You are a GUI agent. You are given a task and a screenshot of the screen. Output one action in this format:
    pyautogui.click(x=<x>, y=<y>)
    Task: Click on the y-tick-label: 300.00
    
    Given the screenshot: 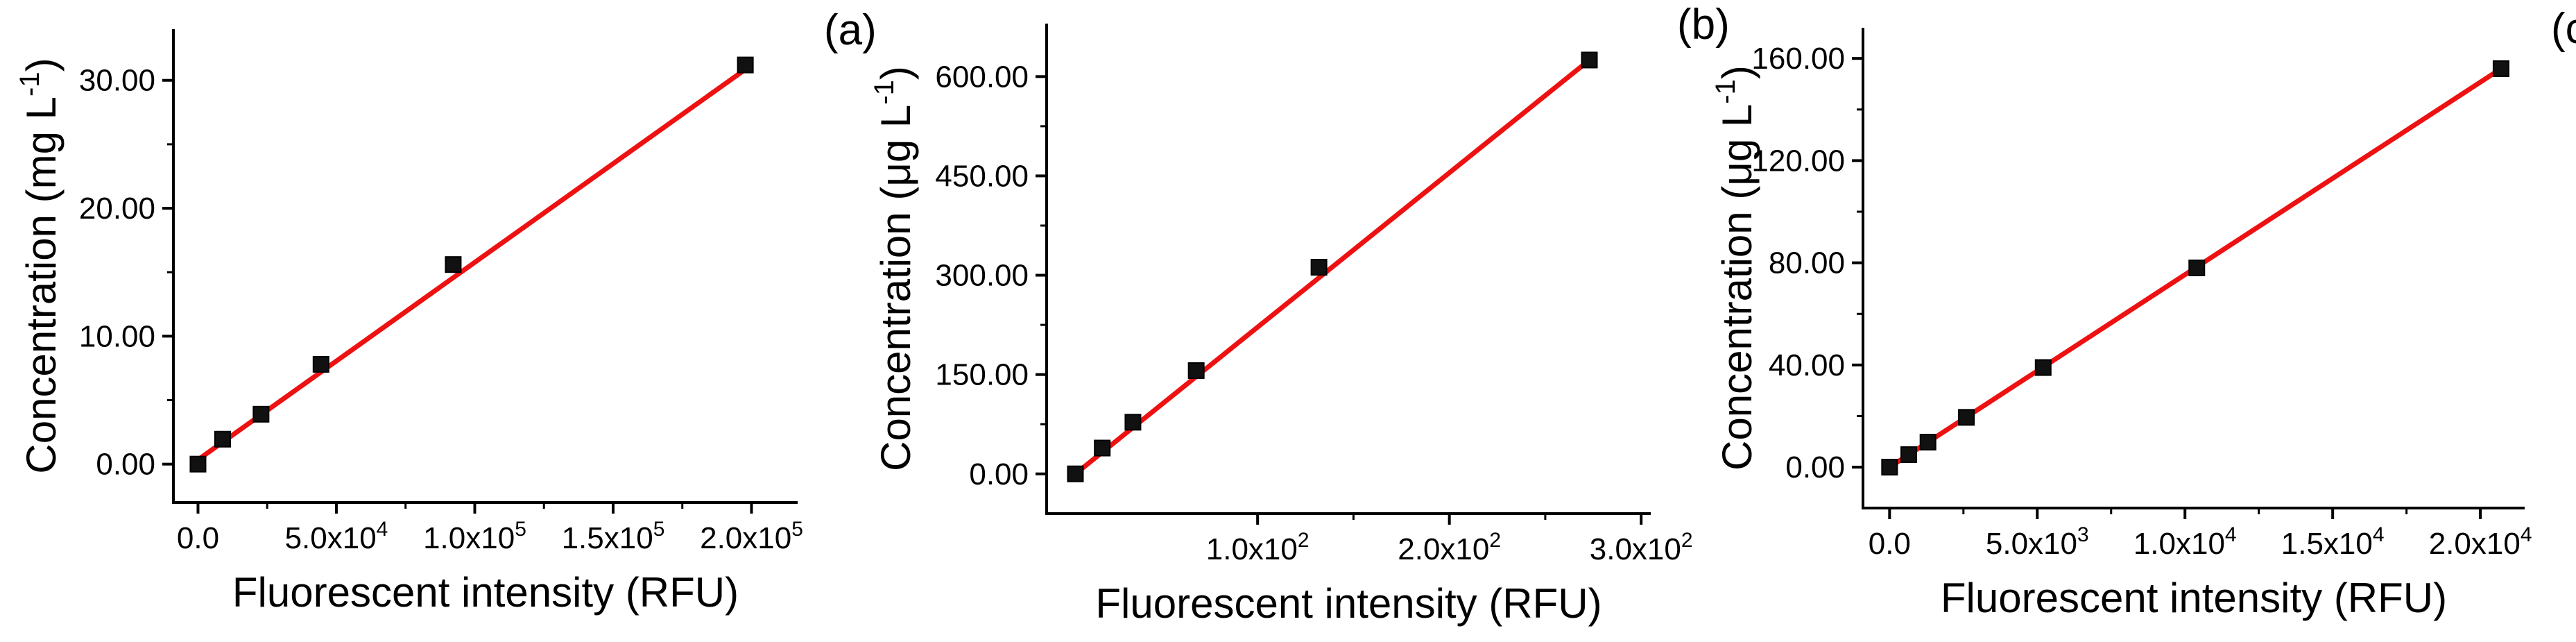 What is the action you would take?
    pyautogui.click(x=982, y=276)
    